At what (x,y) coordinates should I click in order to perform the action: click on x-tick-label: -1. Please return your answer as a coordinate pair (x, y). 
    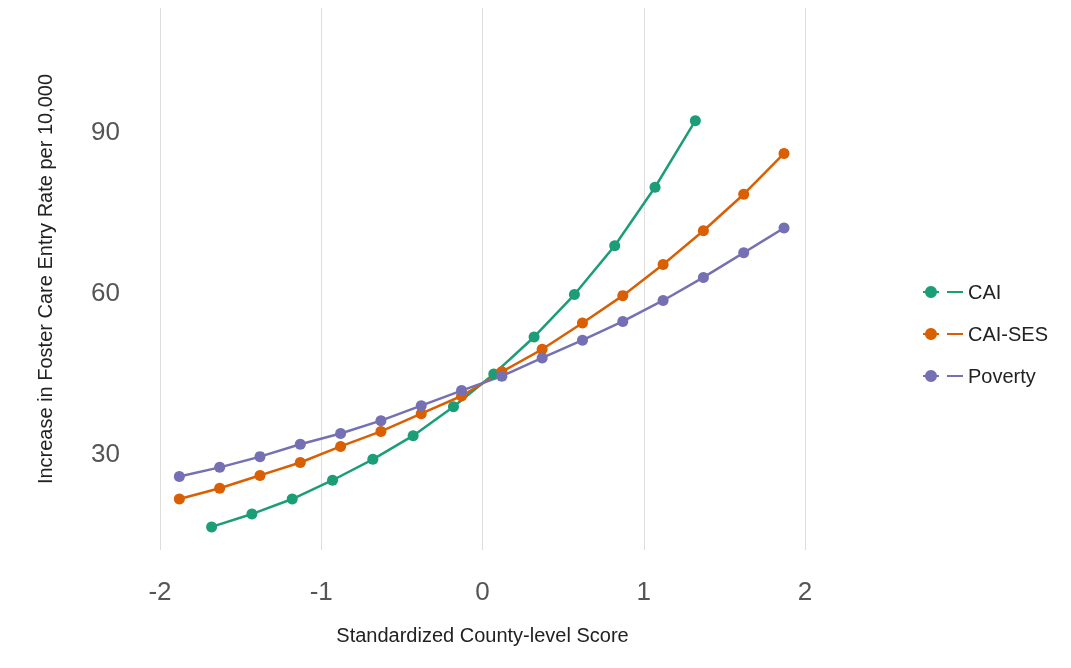
    Looking at the image, I should click on (321, 591).